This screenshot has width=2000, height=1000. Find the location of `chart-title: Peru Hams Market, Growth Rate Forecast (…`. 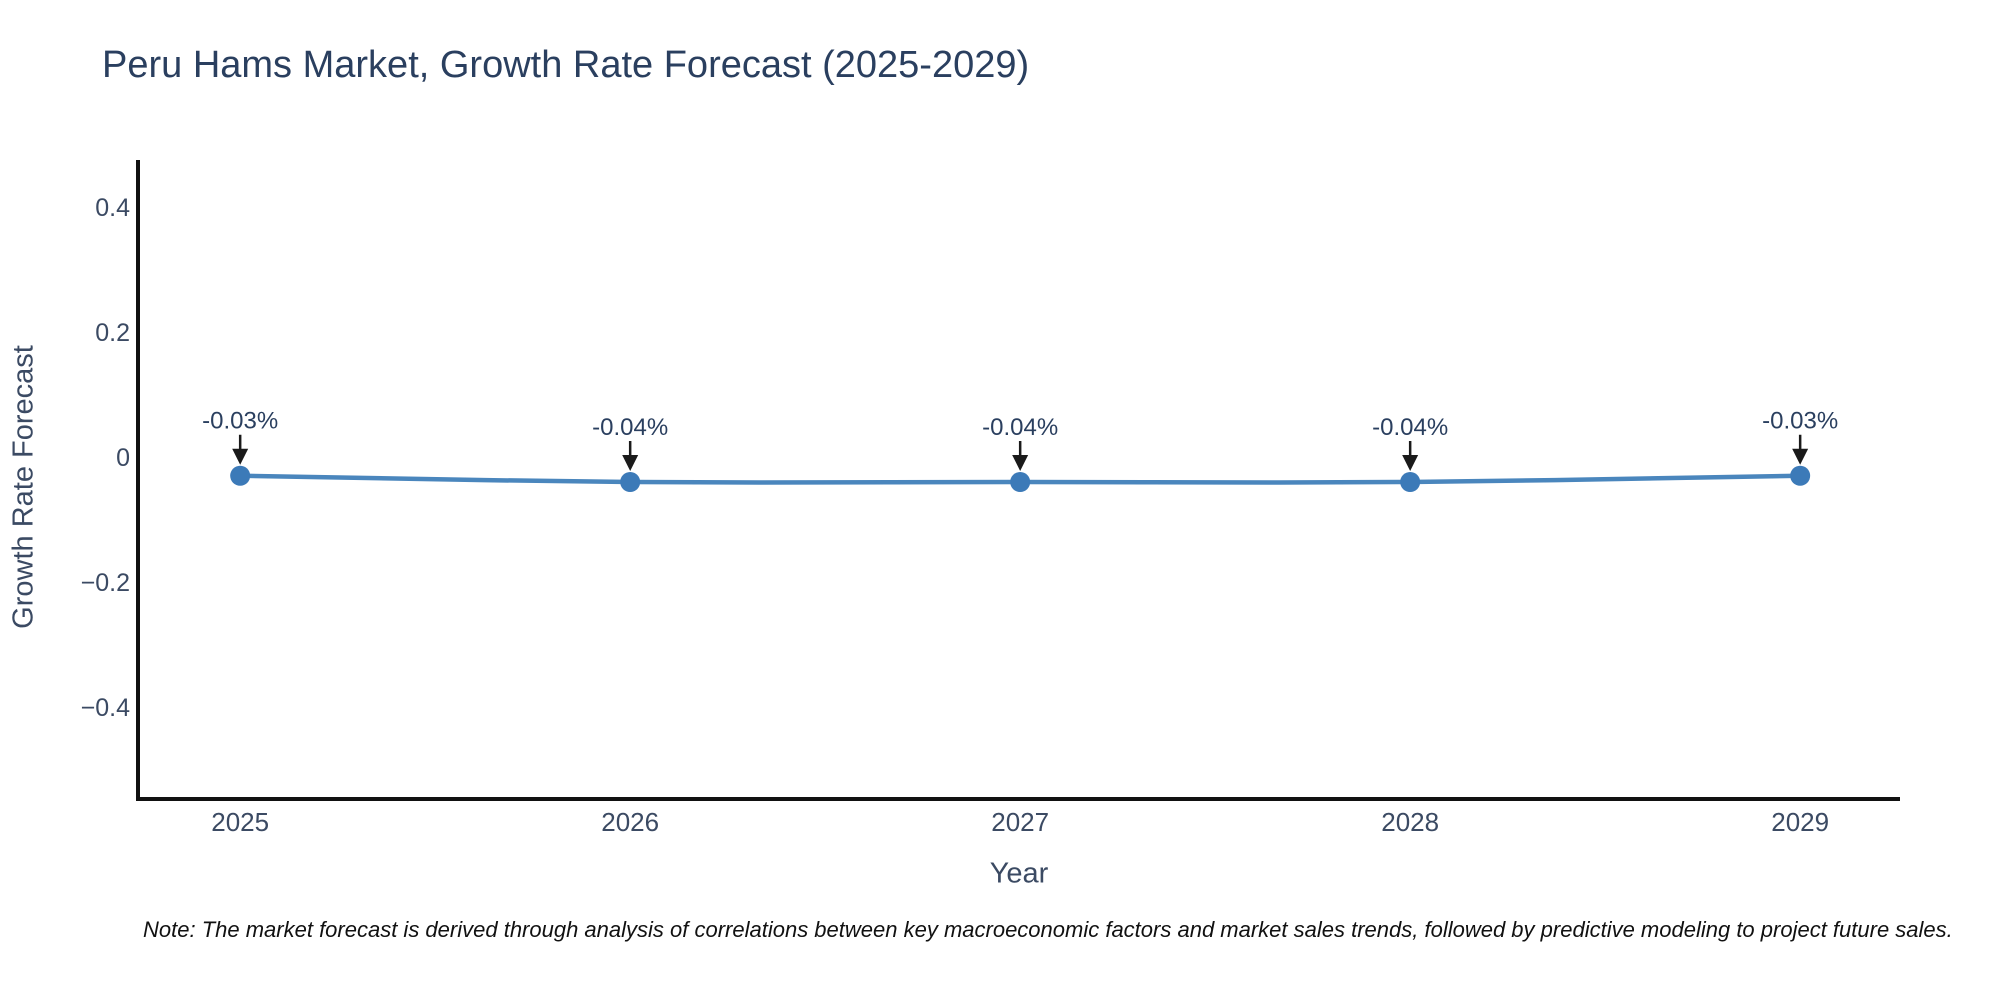

chart-title: Peru Hams Market, Growth Rate Forecast (… is located at coordinates (566, 65).